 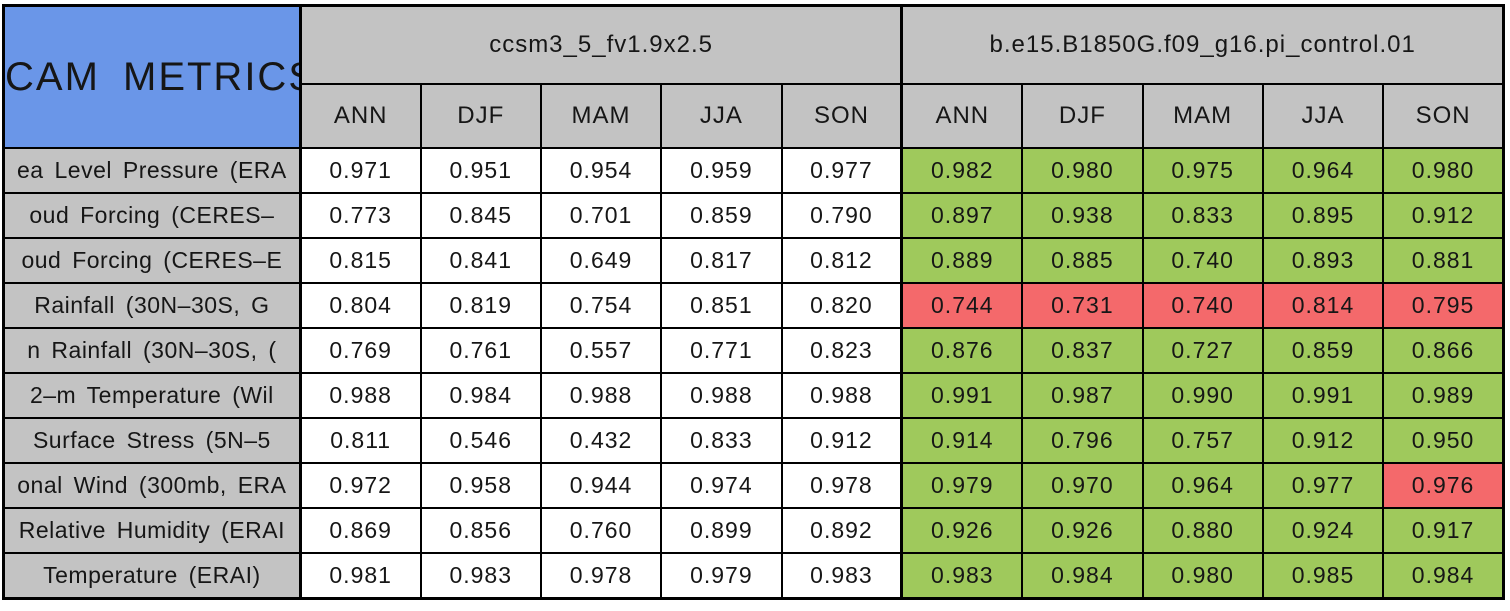 I want to click on model1-value-cell: 0.859, so click(x=721, y=215).